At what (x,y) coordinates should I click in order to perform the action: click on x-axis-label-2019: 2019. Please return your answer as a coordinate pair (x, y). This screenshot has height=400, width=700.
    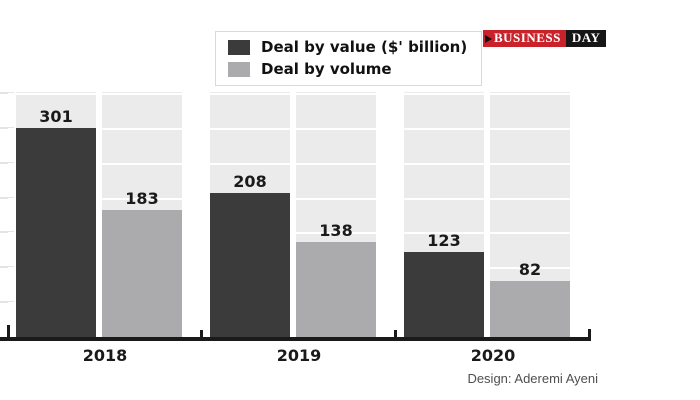
    Looking at the image, I should click on (299, 355).